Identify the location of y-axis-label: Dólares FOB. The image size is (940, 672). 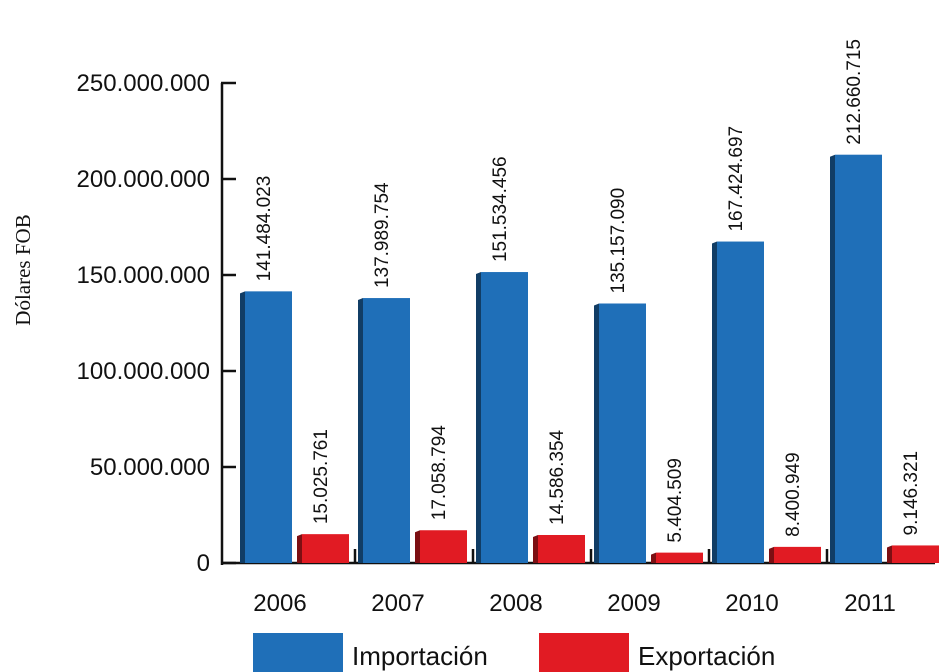
(23, 269).